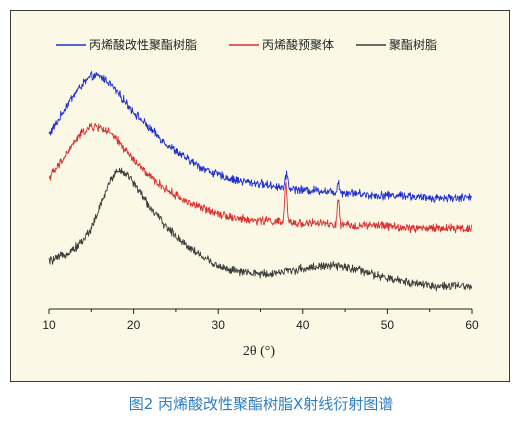 This screenshot has width=522, height=422. Describe the element at coordinates (143, 44) in the screenshot. I see `legend-label-1: 丙烯酸改性聚酯树脂` at that location.